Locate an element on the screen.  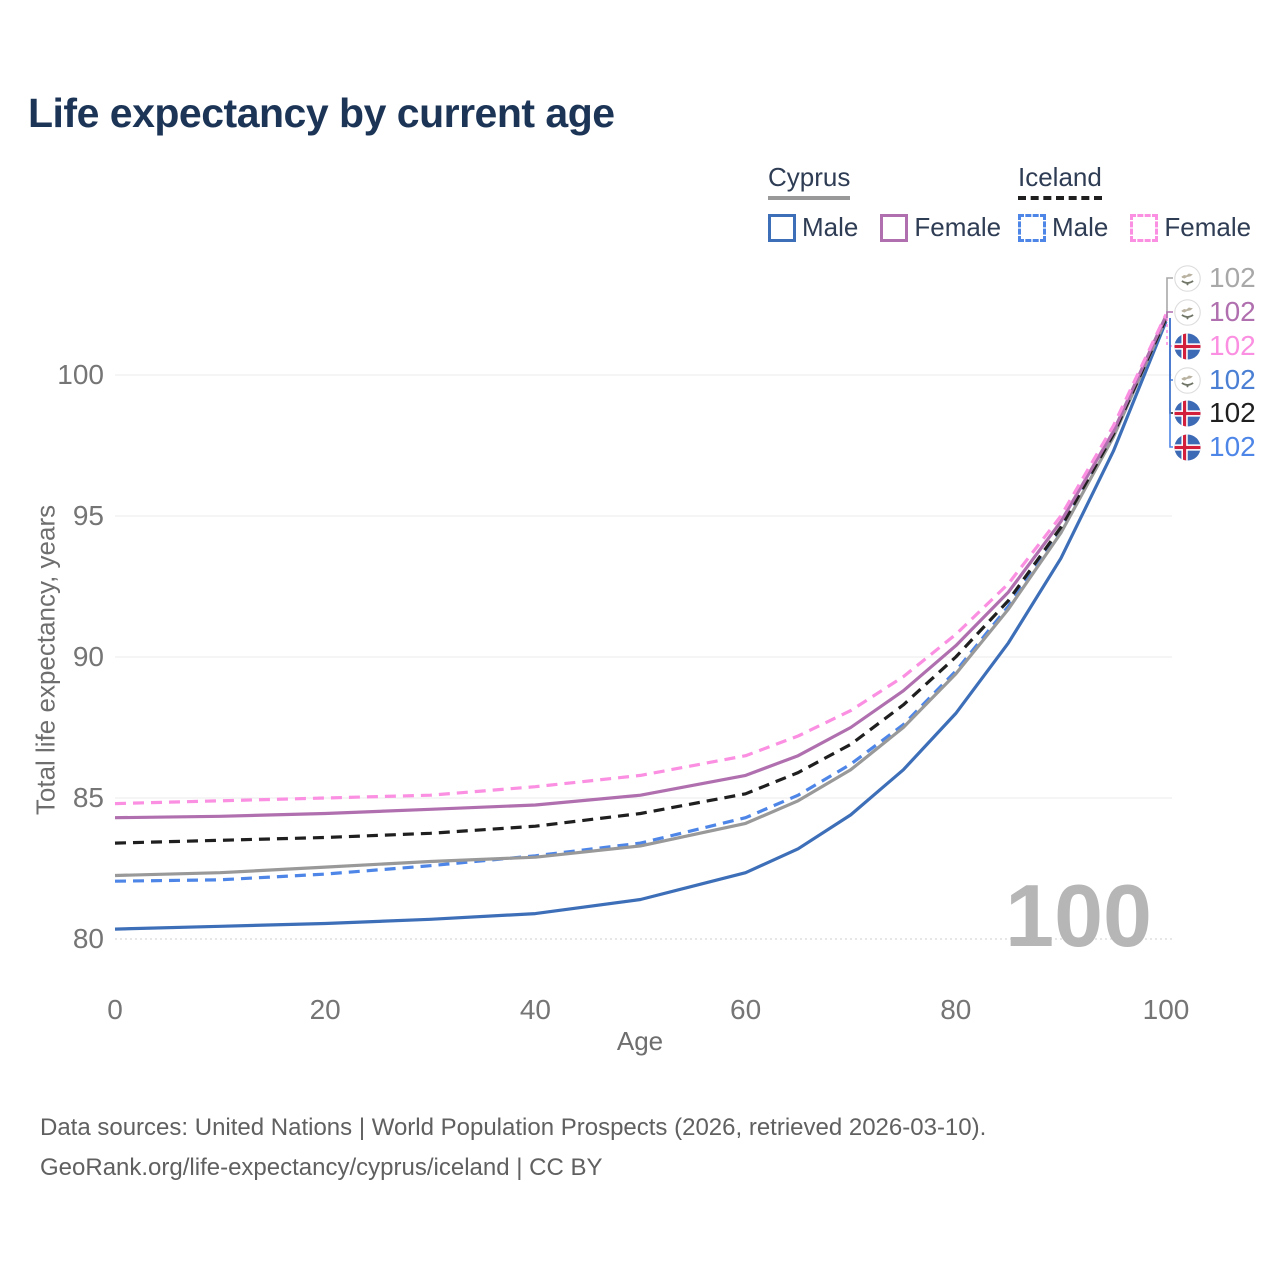
x-tick-label: 60 is located at coordinates (746, 1009).